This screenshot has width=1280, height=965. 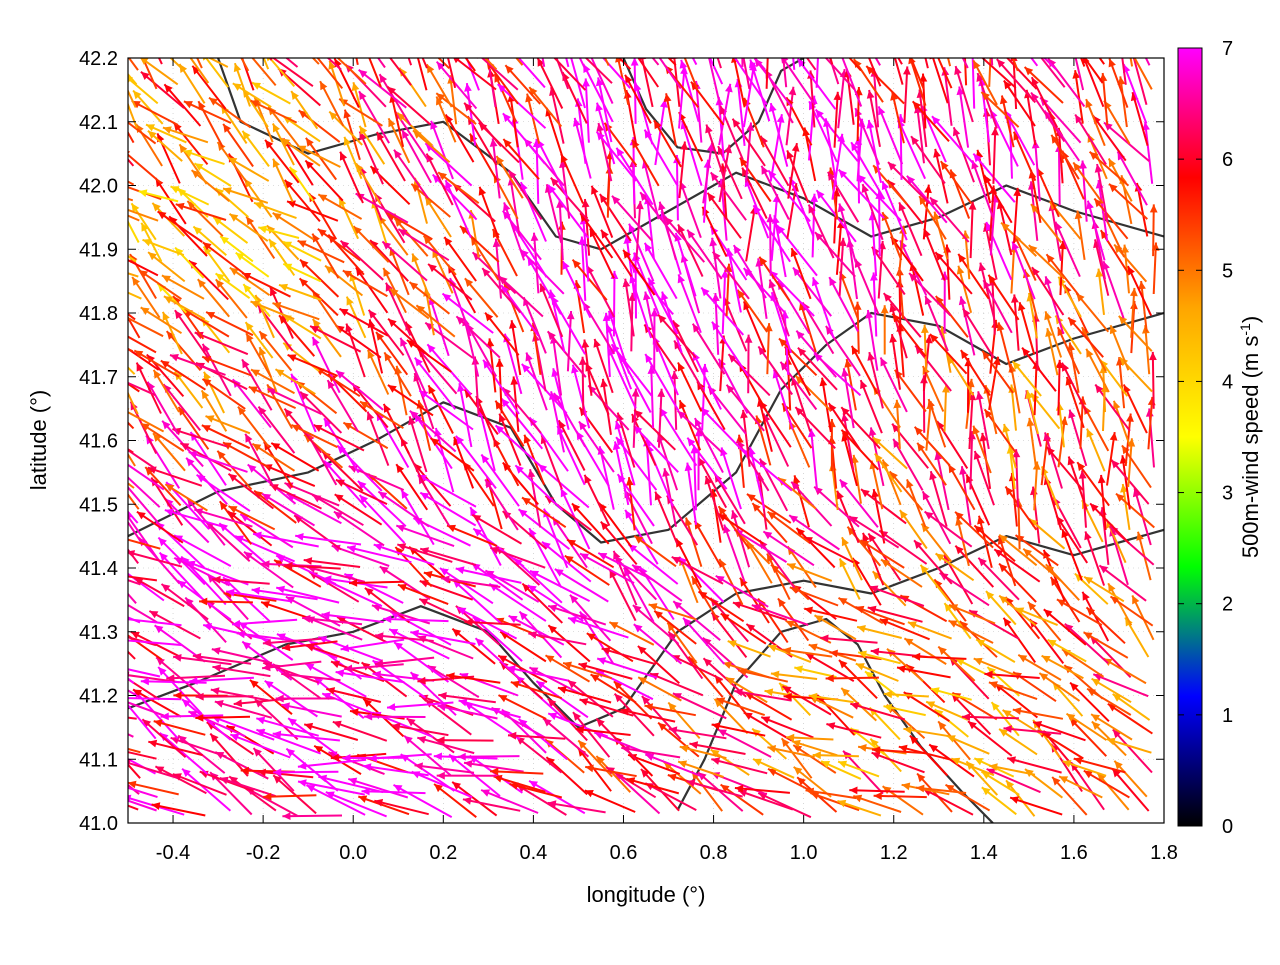 I want to click on y-axis-title: latitude (°), so click(x=38, y=440).